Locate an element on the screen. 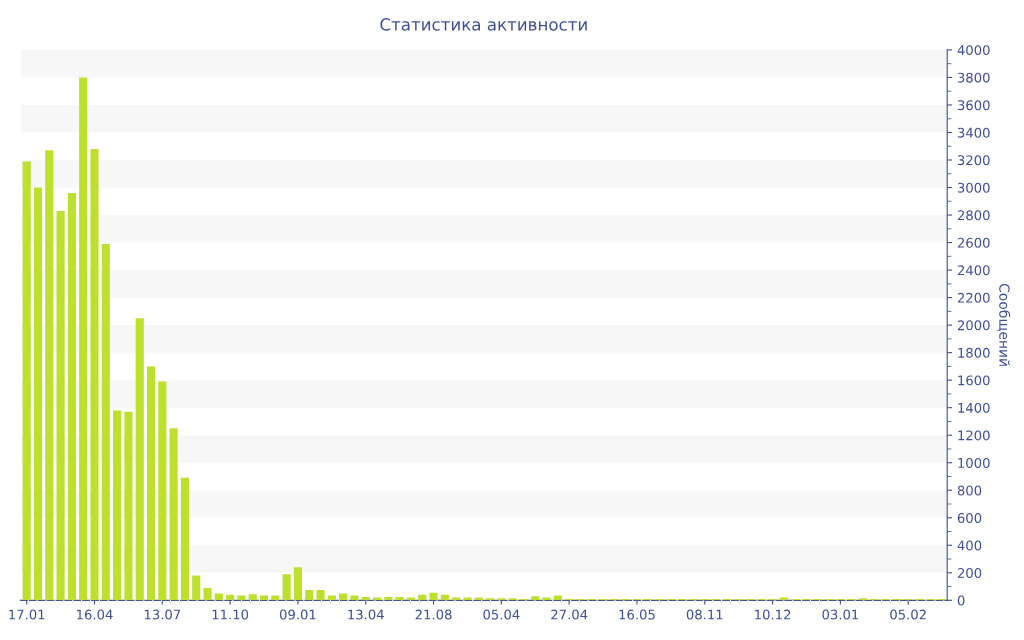  y-tick-label: 2000 is located at coordinates (973, 325).